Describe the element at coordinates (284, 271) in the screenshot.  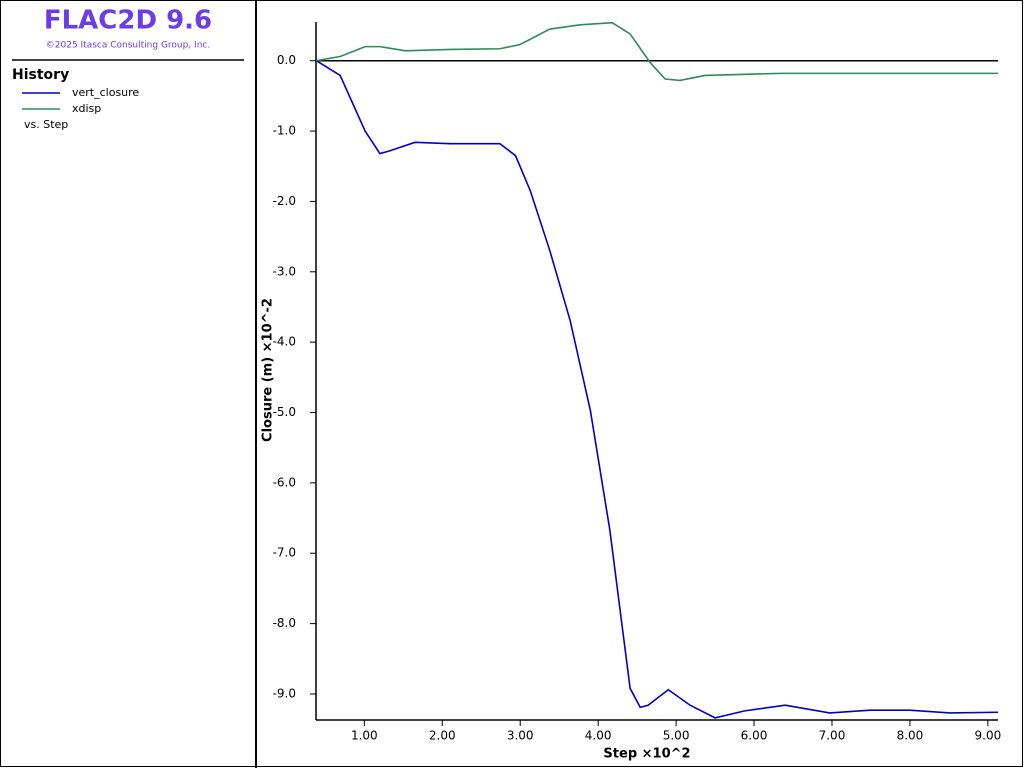
I see `y-tick-label: -3.0` at that location.